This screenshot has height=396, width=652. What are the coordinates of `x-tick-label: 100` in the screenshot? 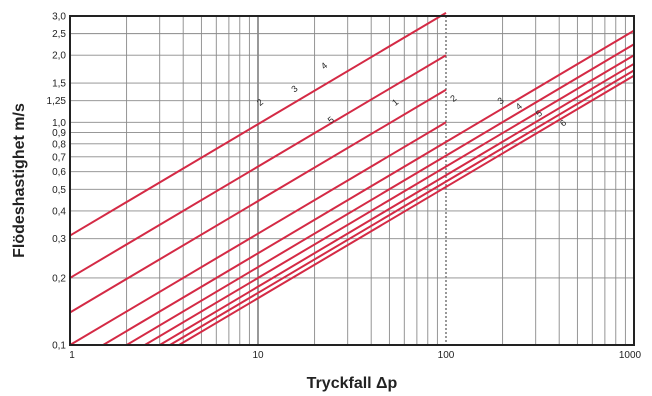 It's located at (446, 355).